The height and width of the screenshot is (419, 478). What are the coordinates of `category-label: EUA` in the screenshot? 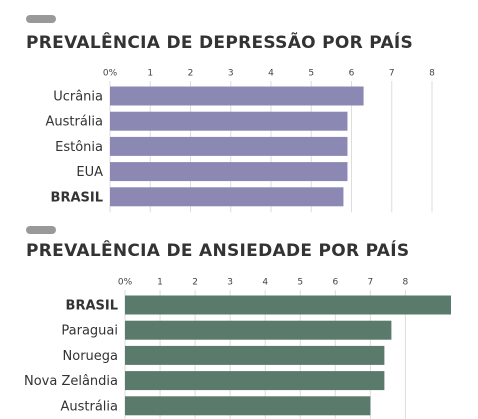 It's located at (89, 172).